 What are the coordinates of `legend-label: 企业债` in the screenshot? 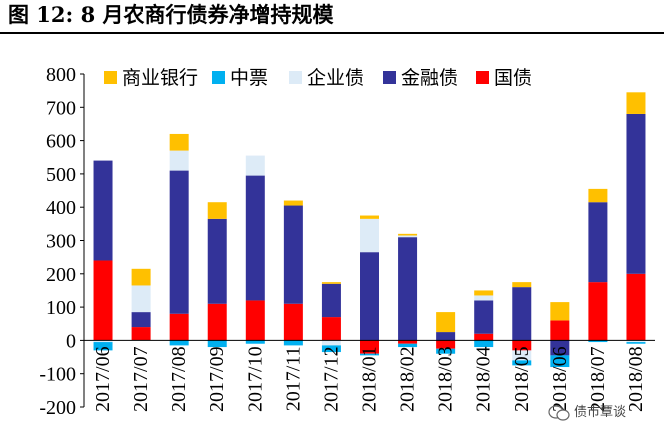 It's located at (335, 78).